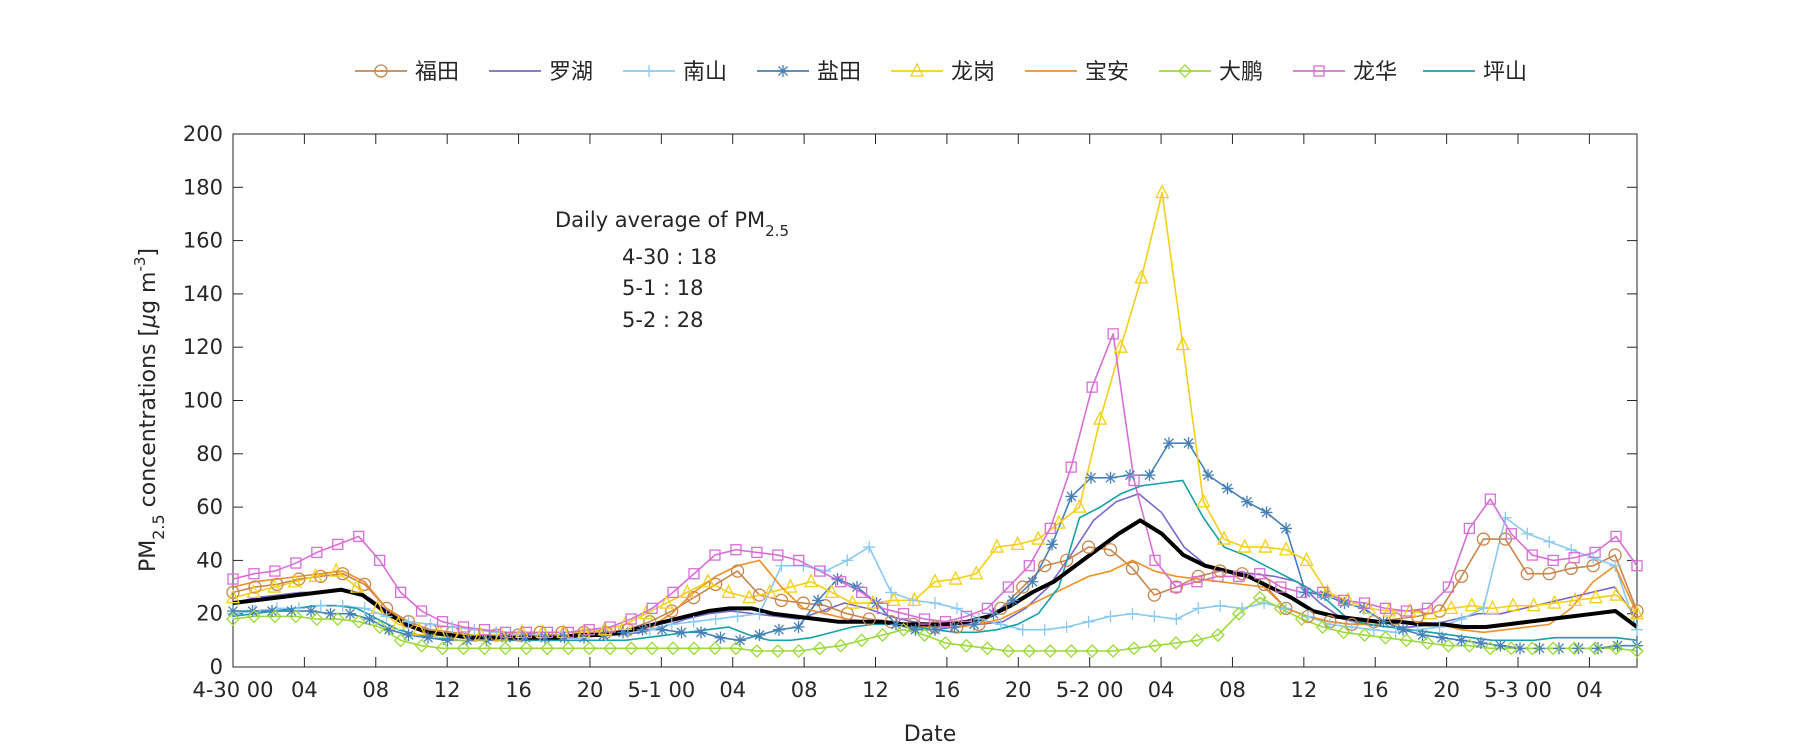 Image resolution: width=1800 pixels, height=754 pixels. Describe the element at coordinates (662, 320) in the screenshot. I see `annotation-line-3: 5-2 : 28` at that location.